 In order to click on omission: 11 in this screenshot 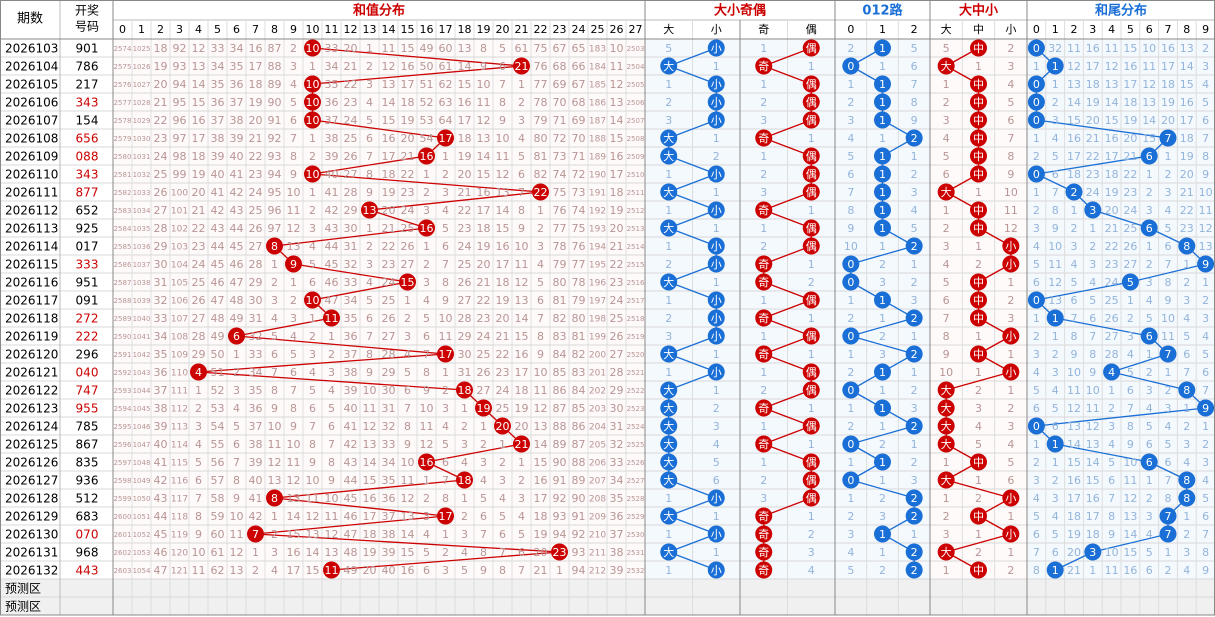, I will do `click(408, 480)`.